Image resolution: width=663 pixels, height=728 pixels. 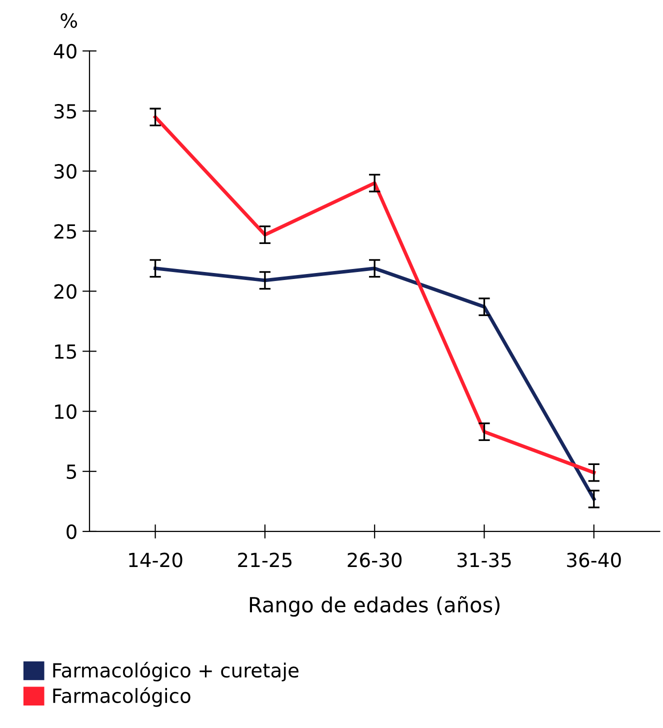 What do you see at coordinates (69, 20) in the screenshot?
I see `y-axis-title: %` at bounding box center [69, 20].